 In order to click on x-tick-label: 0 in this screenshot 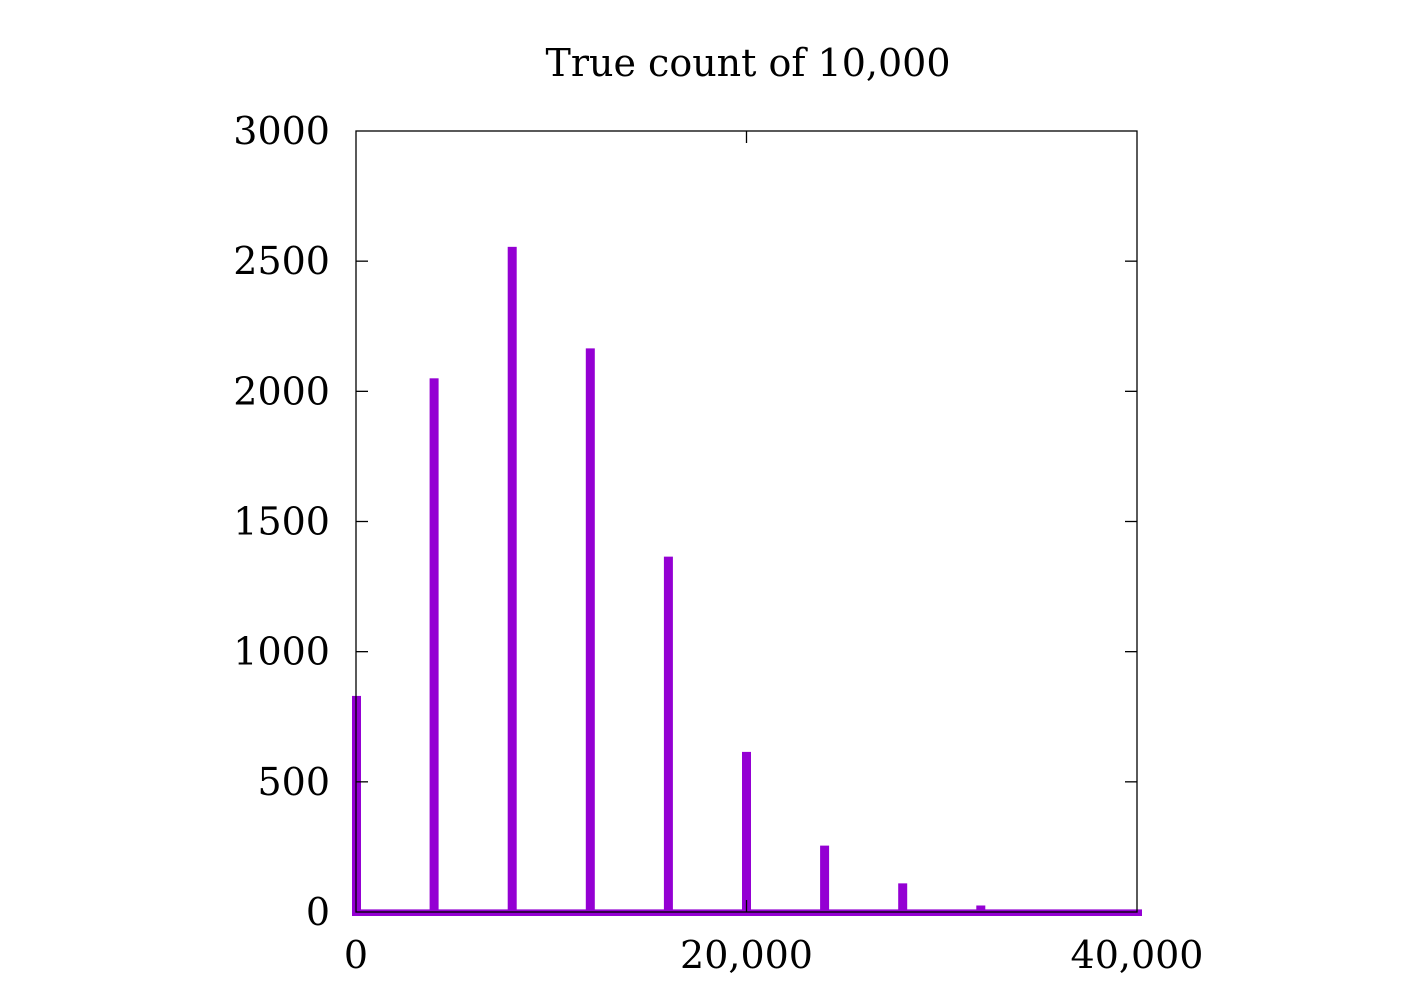, I will do `click(356, 955)`.